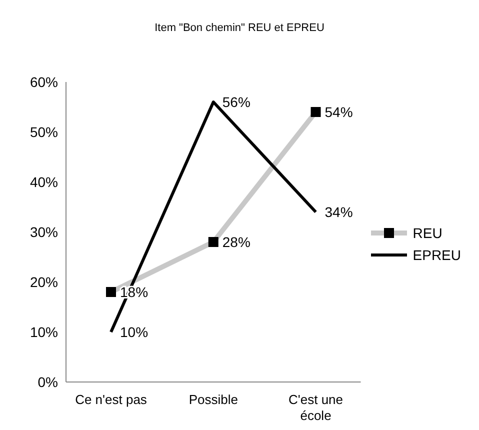 This screenshot has width=479, height=430. I want to click on y-tick-label: 60%, so click(44, 82).